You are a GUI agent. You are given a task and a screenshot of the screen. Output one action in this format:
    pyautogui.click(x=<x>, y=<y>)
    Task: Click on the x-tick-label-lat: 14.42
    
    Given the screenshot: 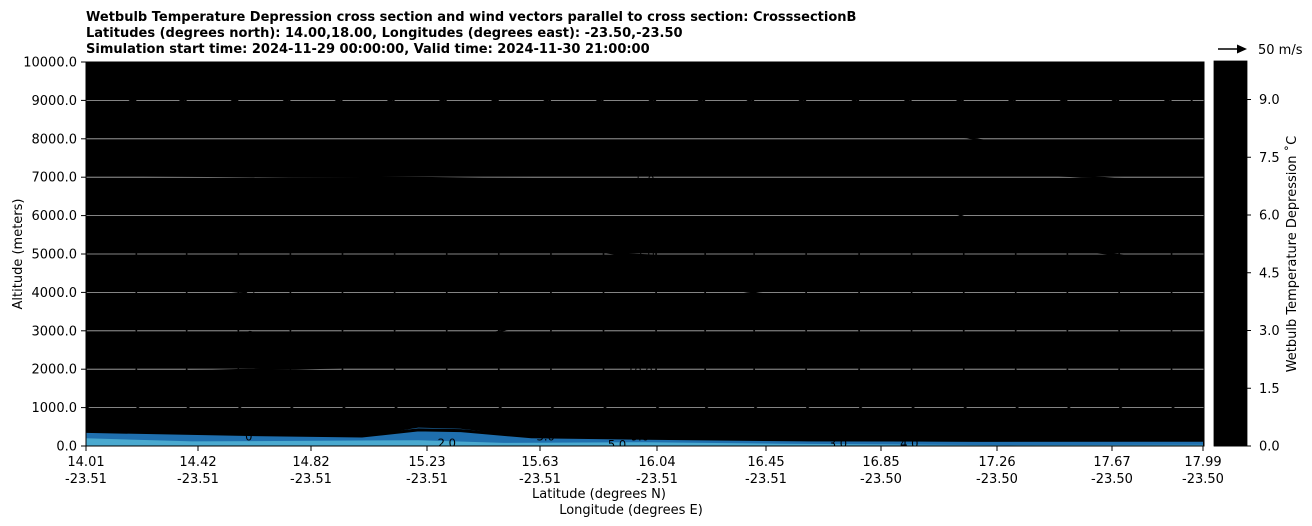 What is the action you would take?
    pyautogui.click(x=197, y=462)
    